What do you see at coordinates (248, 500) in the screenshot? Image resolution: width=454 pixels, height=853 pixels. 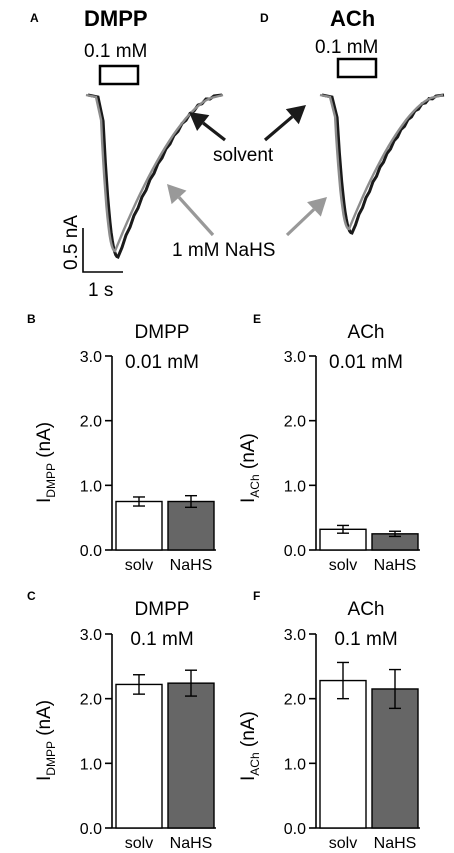 I see `chart-e-y-label-main: I` at bounding box center [248, 500].